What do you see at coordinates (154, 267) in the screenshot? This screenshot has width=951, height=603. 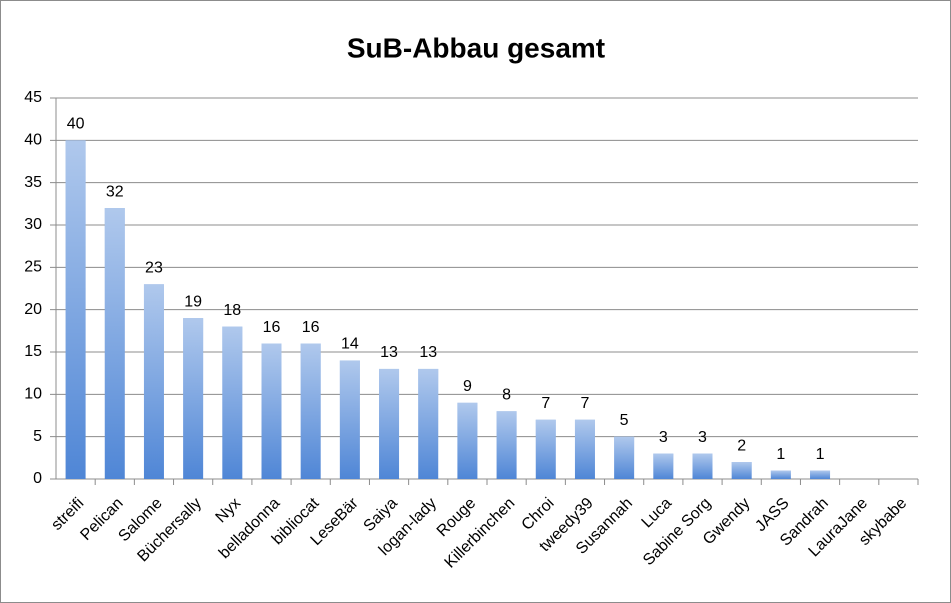 I see `data-label: 23` at bounding box center [154, 267].